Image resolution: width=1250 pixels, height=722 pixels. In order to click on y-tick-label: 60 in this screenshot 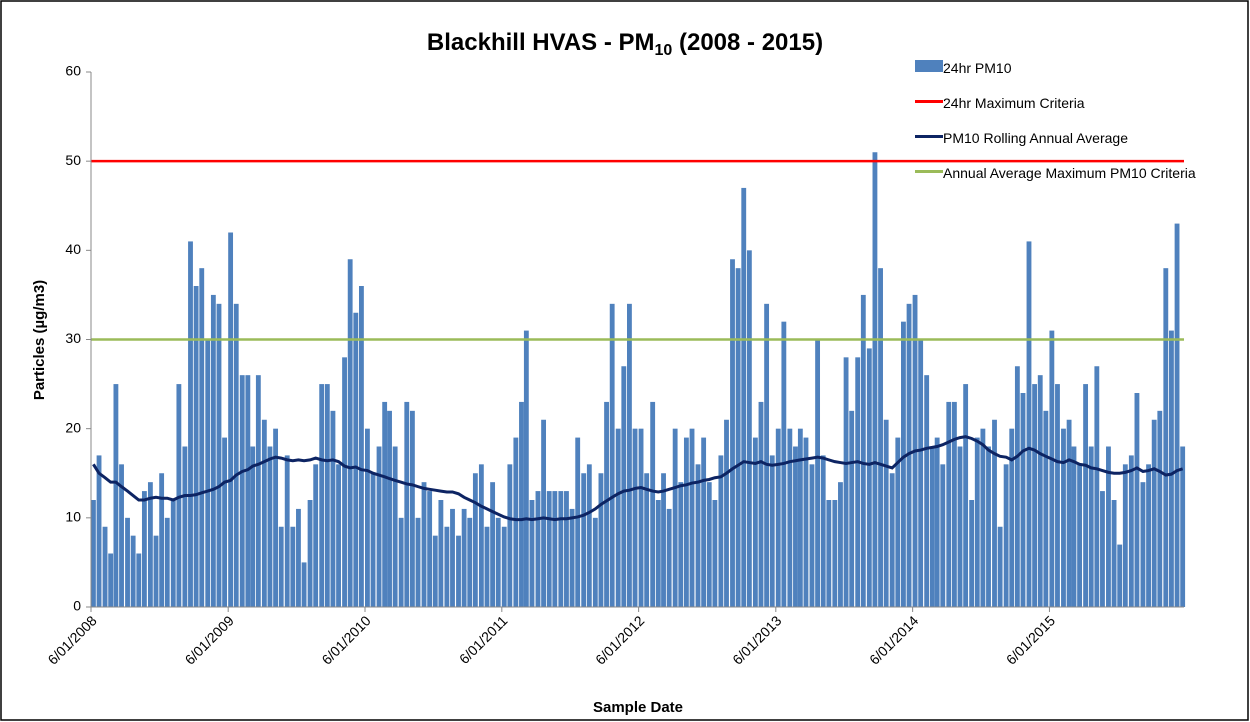, I will do `click(73, 71)`.